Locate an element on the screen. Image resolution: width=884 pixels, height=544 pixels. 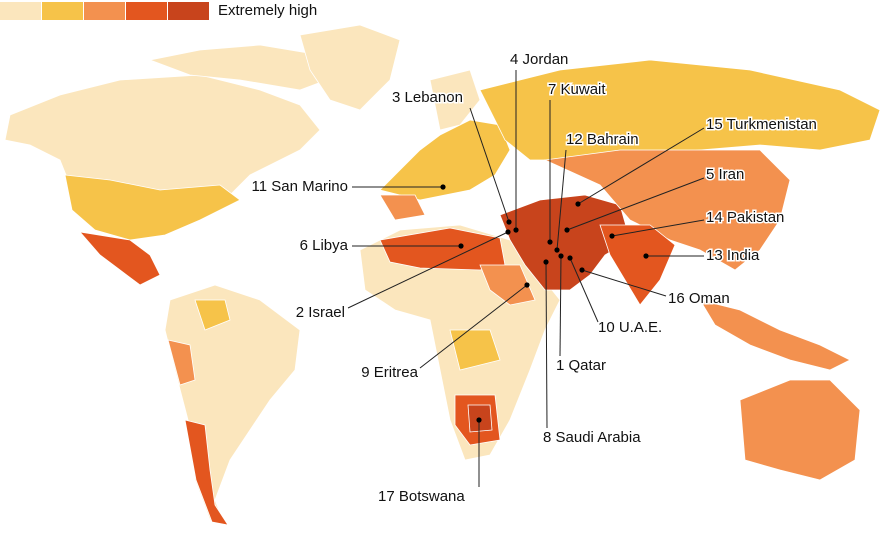
country-label: 14 Pakistan is located at coordinates (745, 217).